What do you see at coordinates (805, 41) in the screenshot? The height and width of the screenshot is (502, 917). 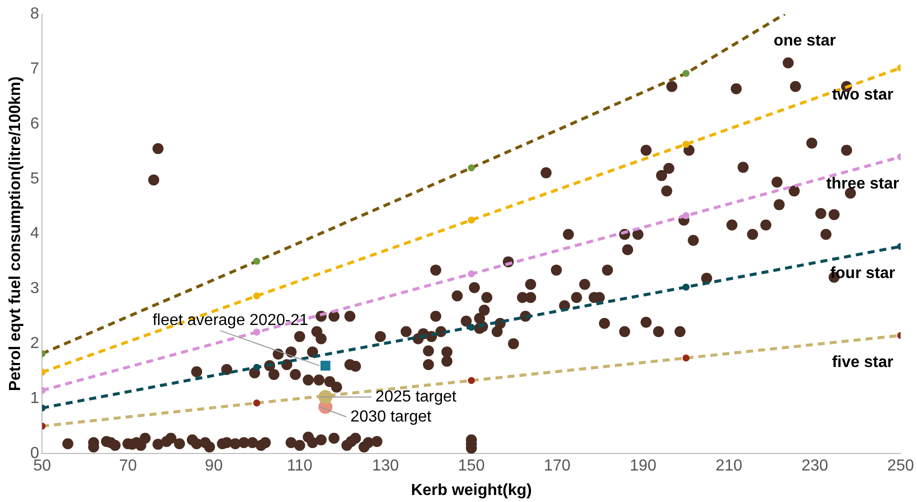 I see `series-label: one star` at bounding box center [805, 41].